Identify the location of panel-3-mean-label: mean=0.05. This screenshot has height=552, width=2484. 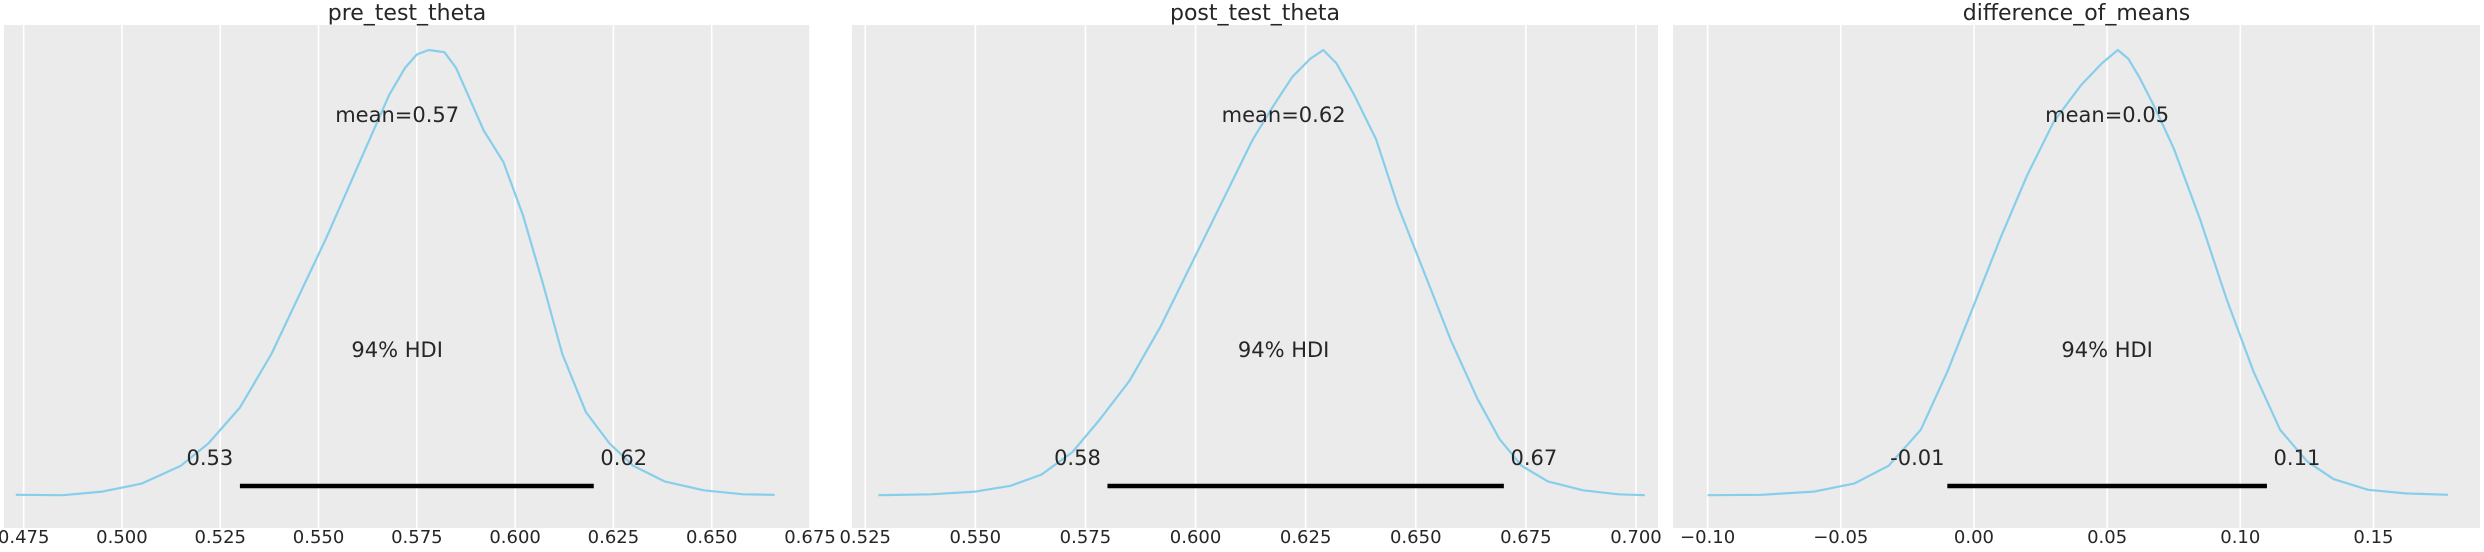
(2107, 115).